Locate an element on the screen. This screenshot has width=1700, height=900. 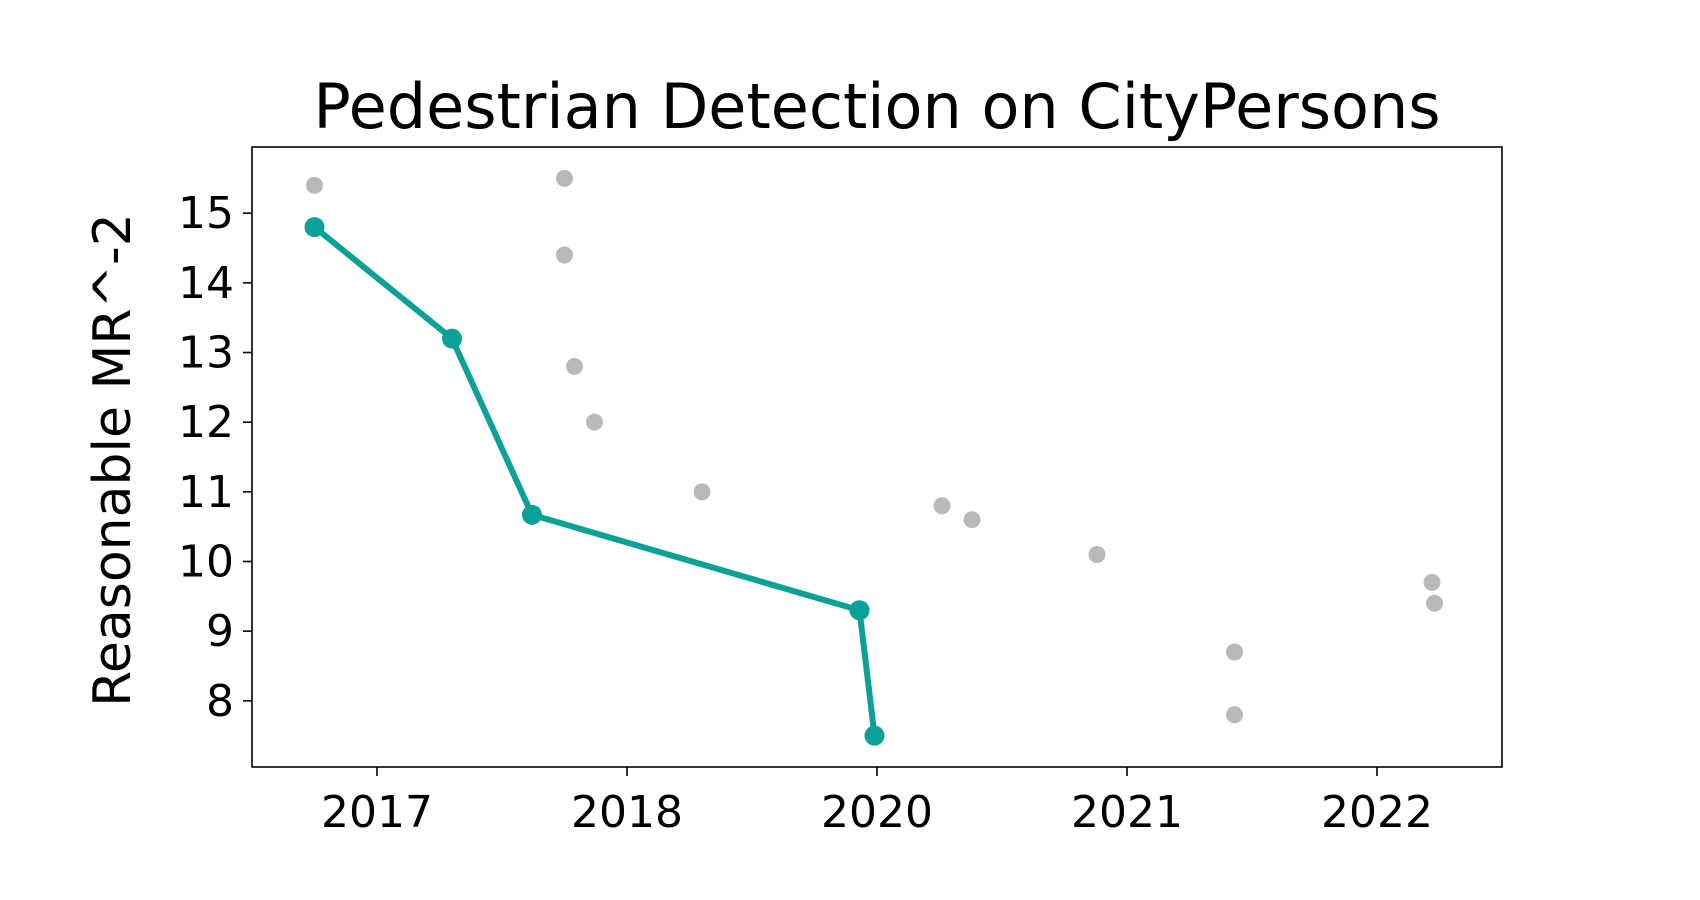
x-tick-label: 2022 is located at coordinates (1377, 812).